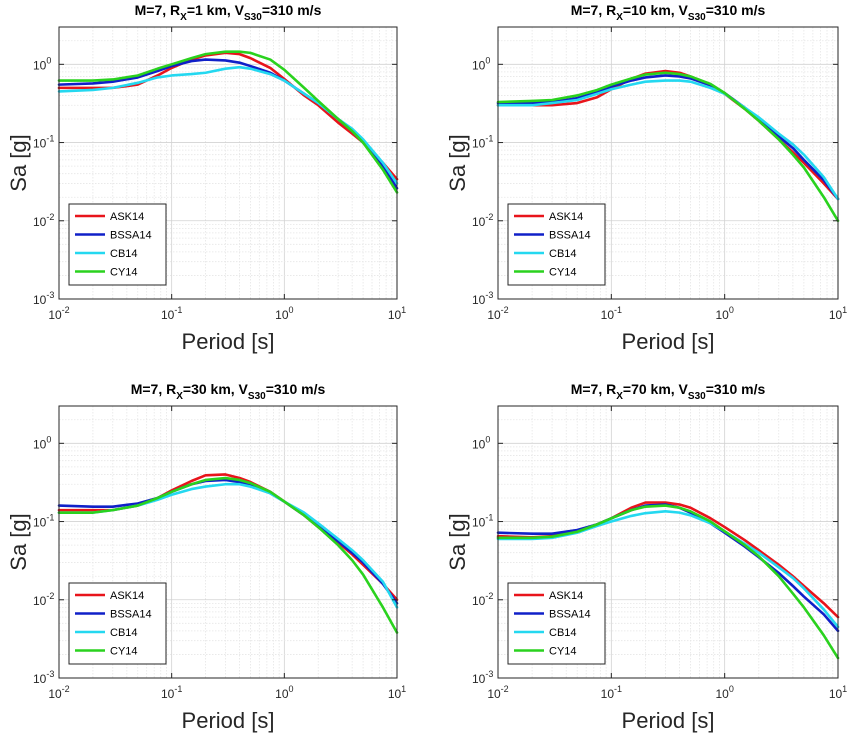 The image size is (850, 735). Describe the element at coordinates (656, 389) in the screenshot. I see `title-part: =70 km, V` at that location.